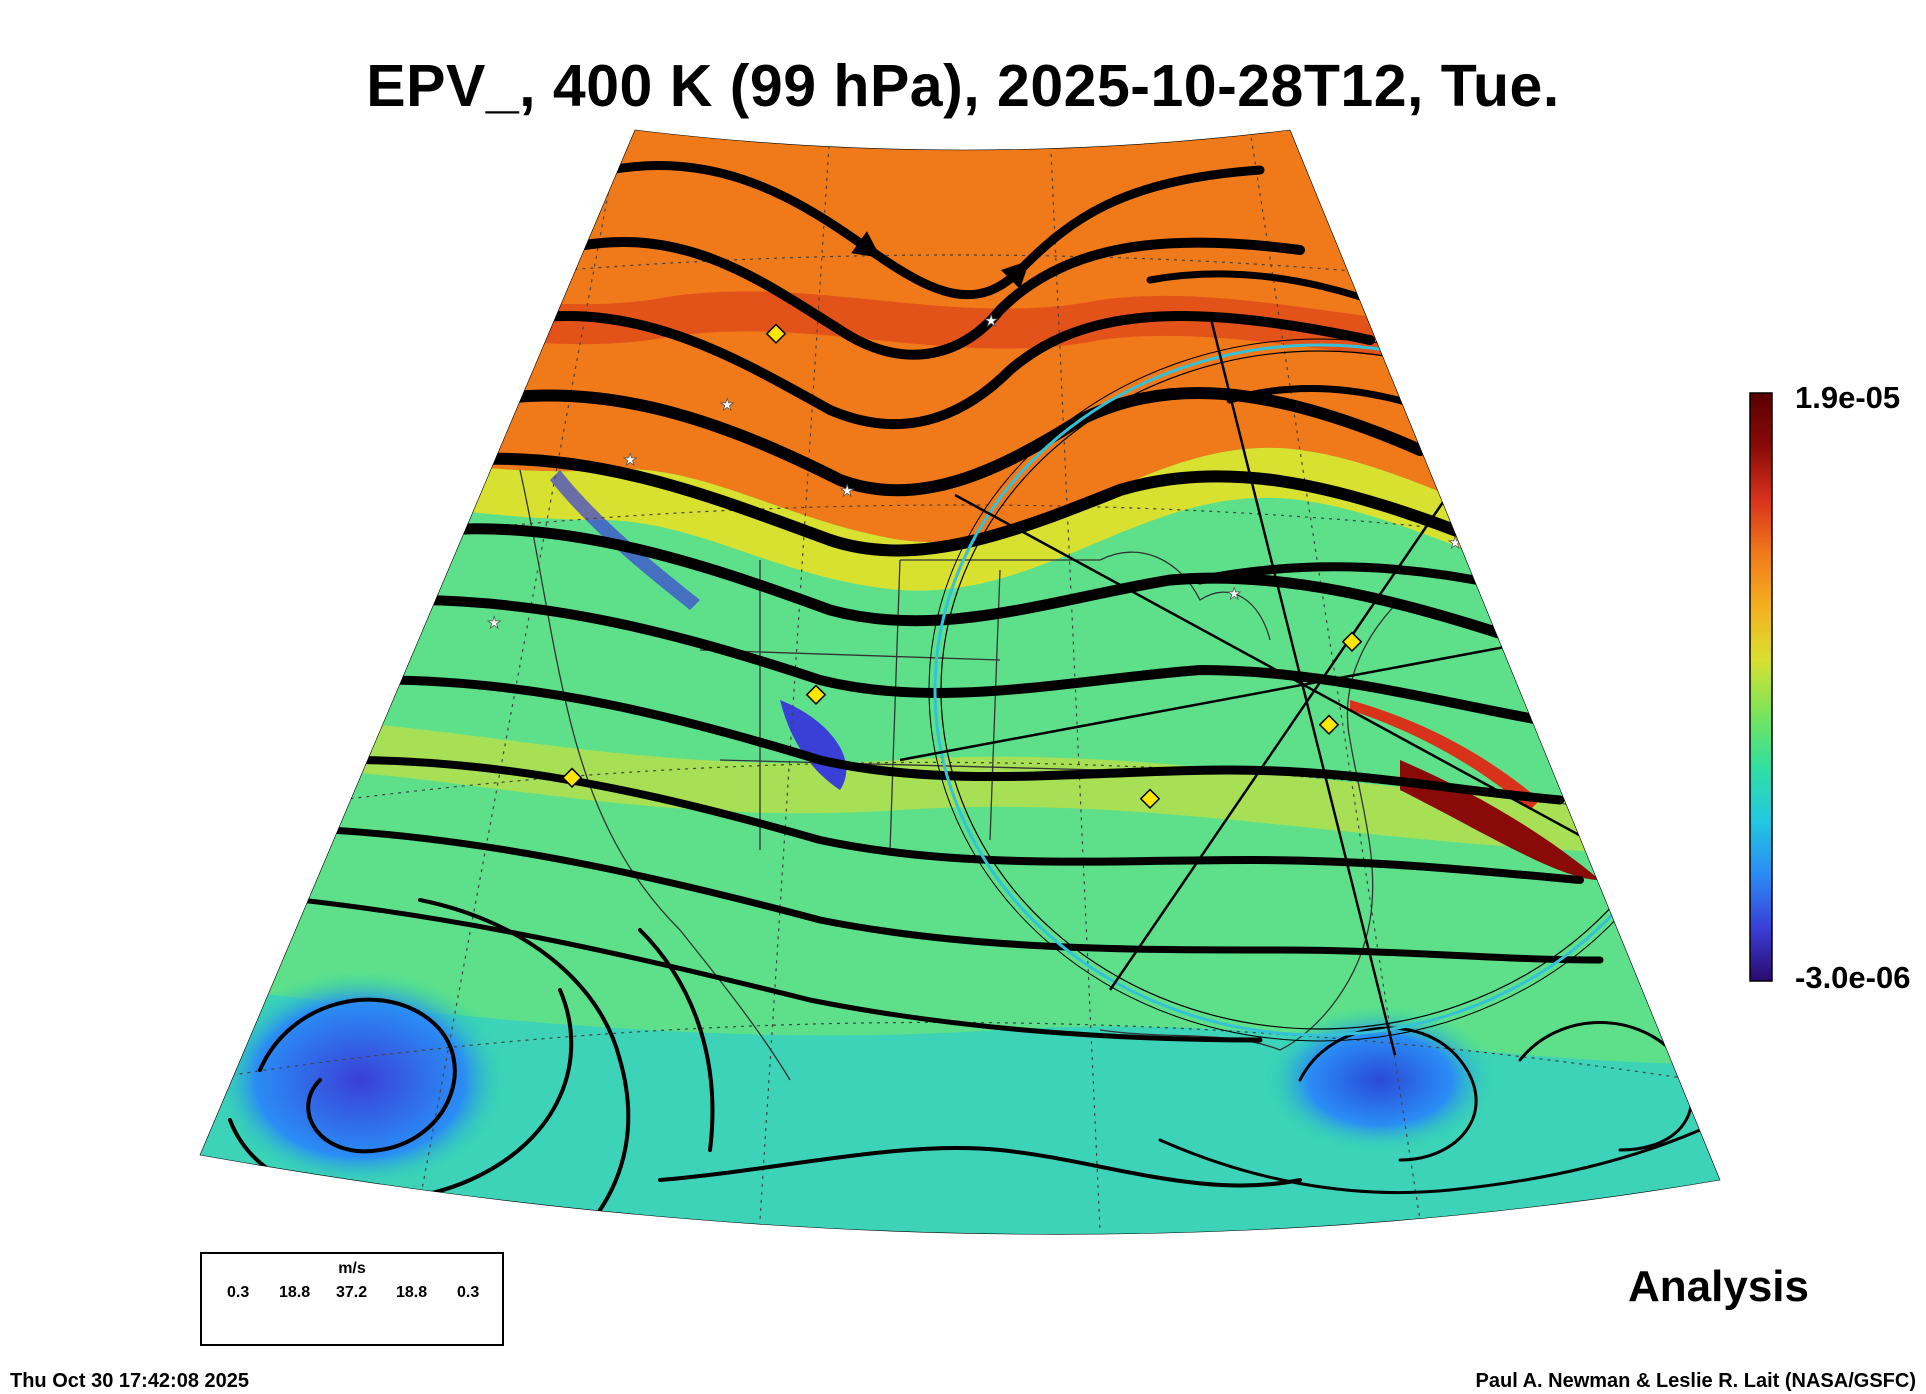 This screenshot has width=1926, height=1394. Describe the element at coordinates (1761, 687) in the screenshot. I see `colorbar` at that location.